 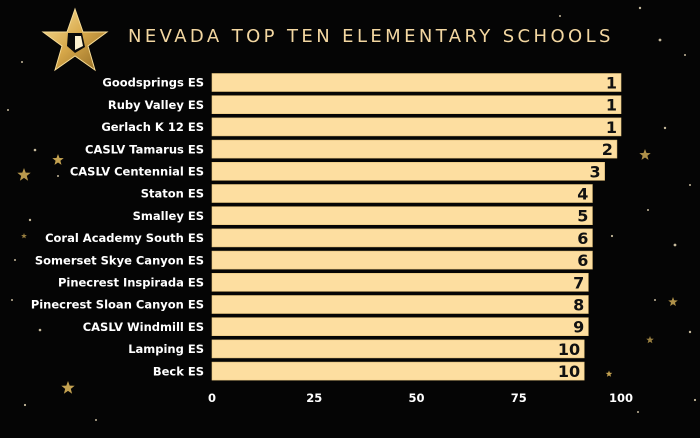 I want to click on category-label: Coral Academy South ES, so click(x=124, y=238).